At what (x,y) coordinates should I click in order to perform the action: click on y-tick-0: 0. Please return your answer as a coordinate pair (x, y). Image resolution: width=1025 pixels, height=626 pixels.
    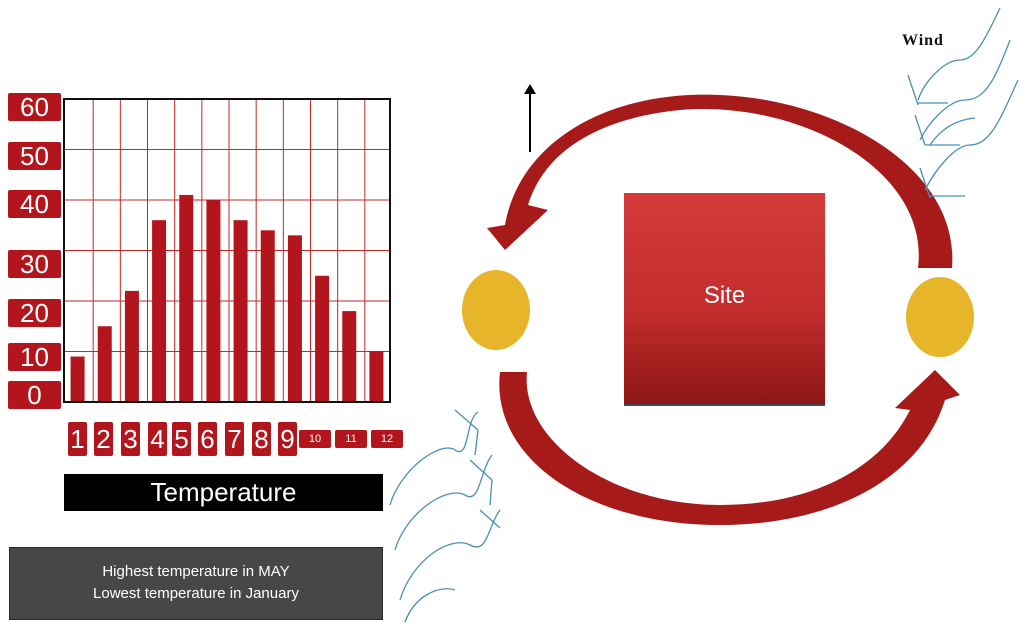
    Looking at the image, I should click on (34, 395).